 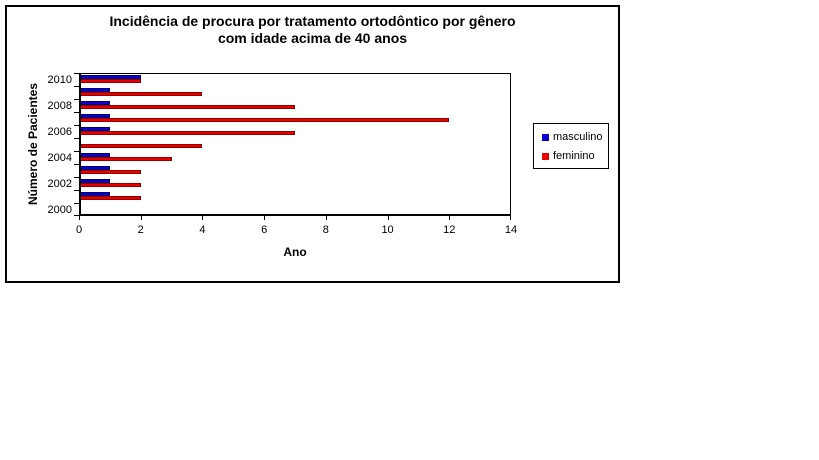 I want to click on y-tick-label-2004: 2004, so click(x=59, y=158).